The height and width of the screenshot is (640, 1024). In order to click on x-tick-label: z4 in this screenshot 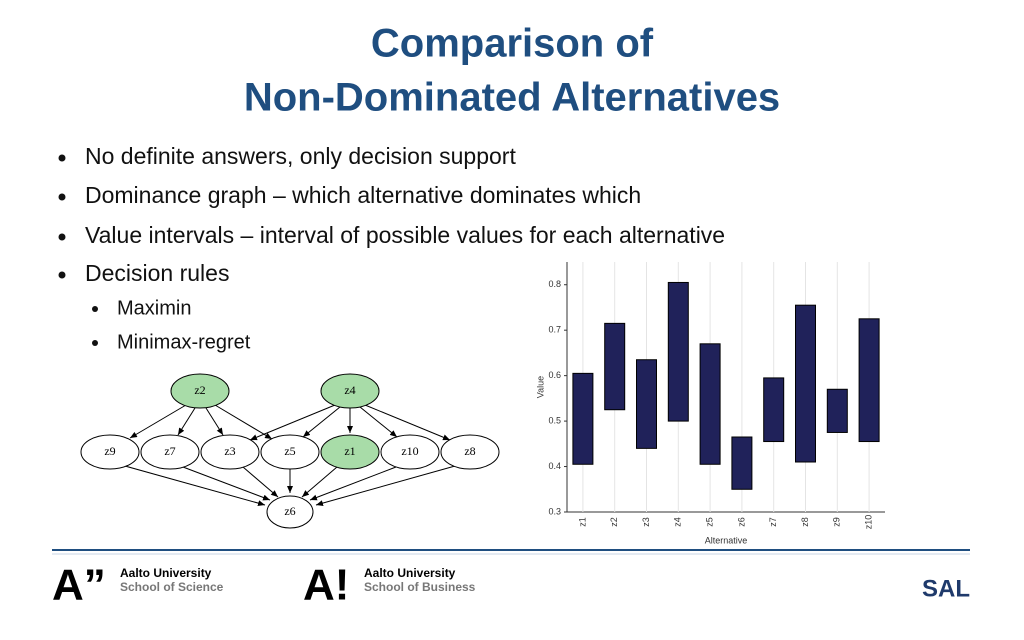, I will do `click(678, 522)`.